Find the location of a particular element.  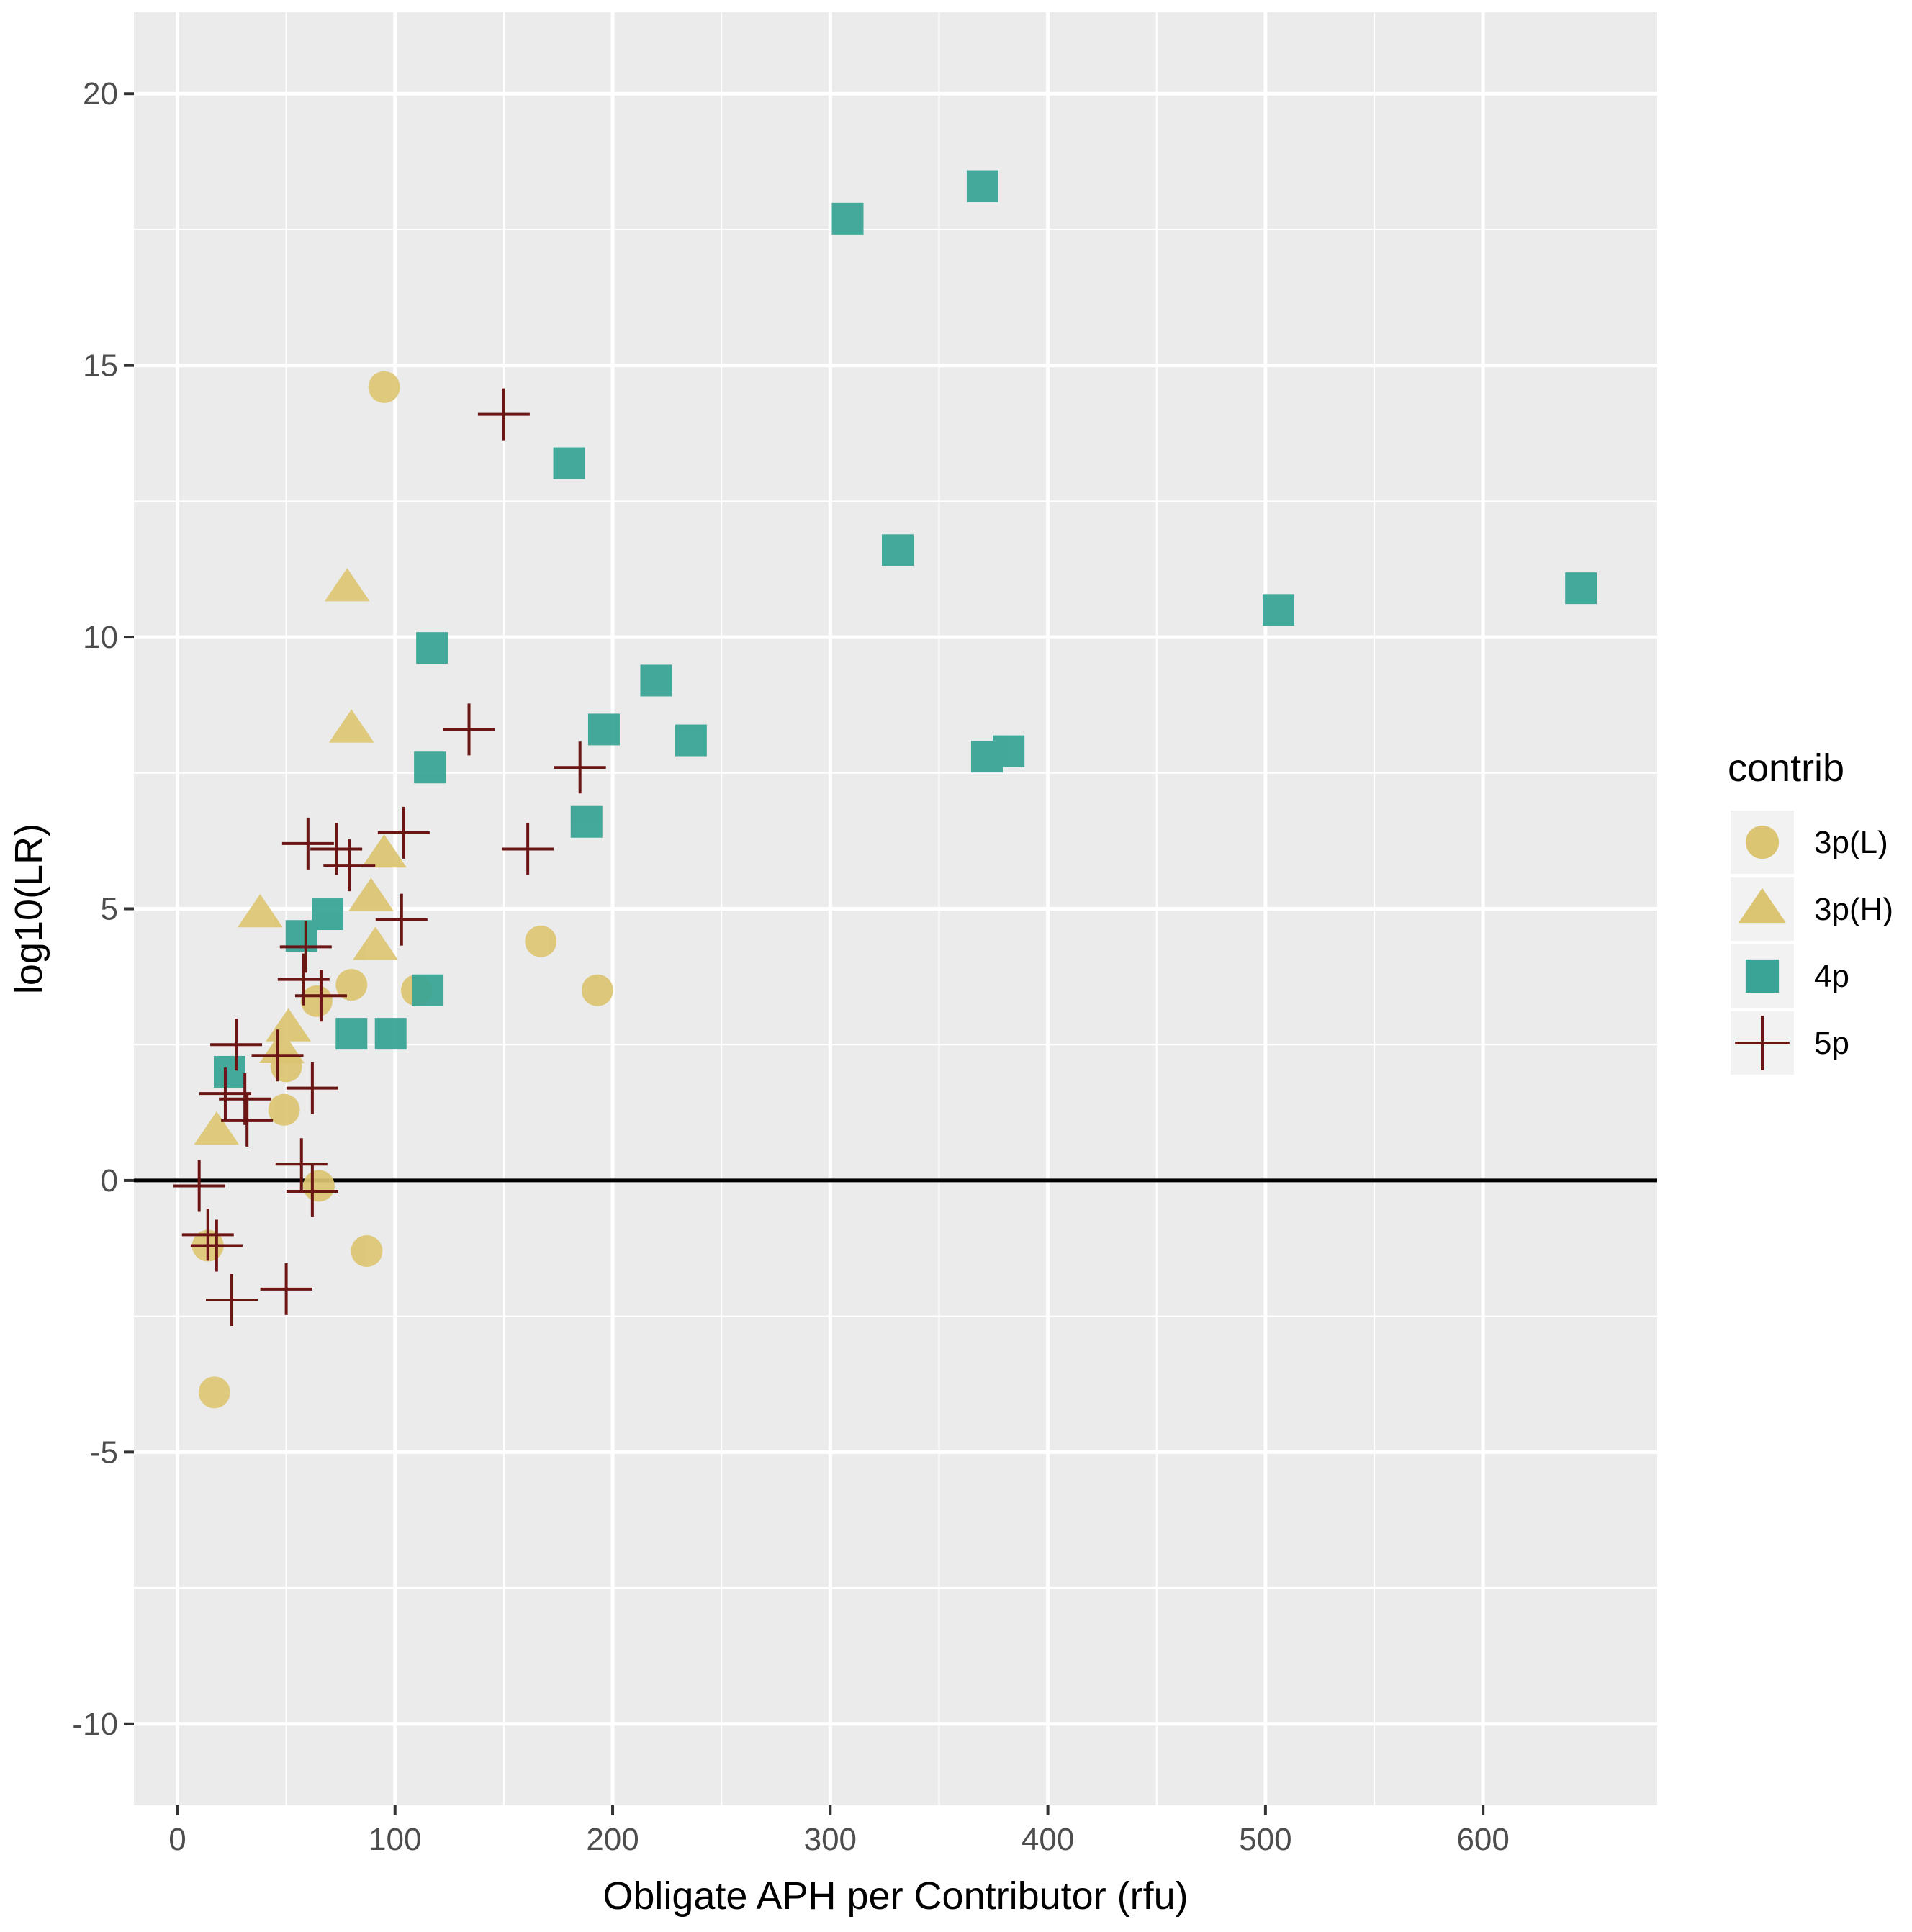

legend: contrib 3p(L) 3p(H) 4p 5p is located at coordinates (1810, 910).